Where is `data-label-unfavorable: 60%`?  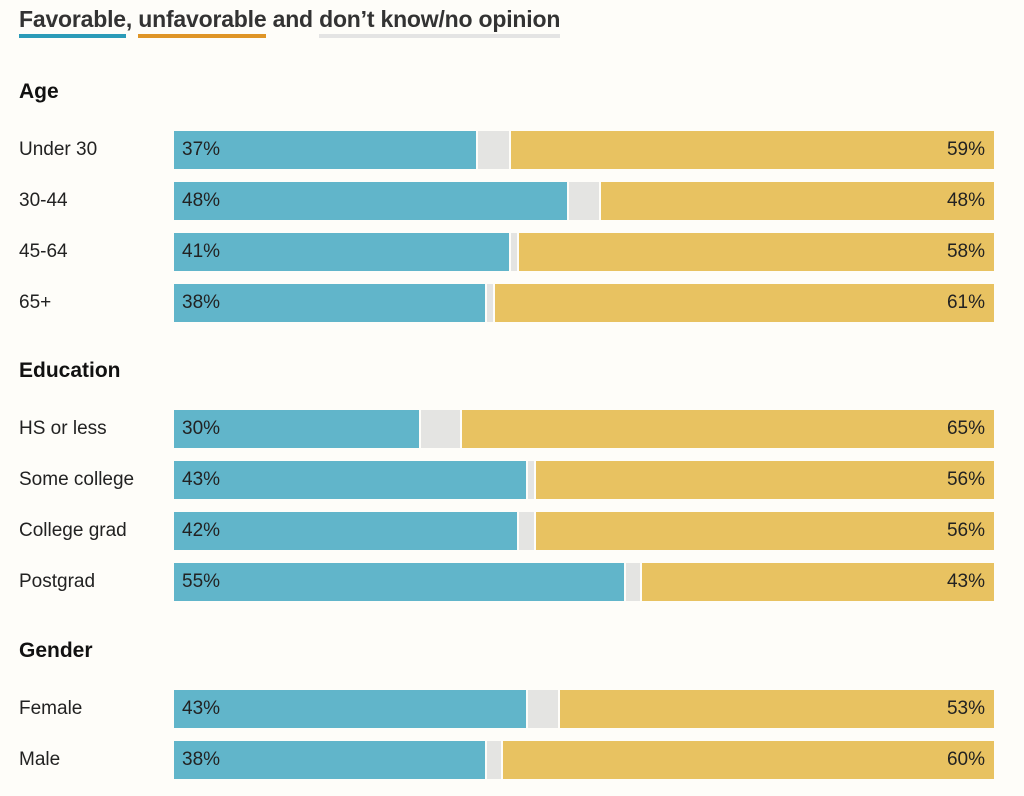 data-label-unfavorable: 60% is located at coordinates (965, 759).